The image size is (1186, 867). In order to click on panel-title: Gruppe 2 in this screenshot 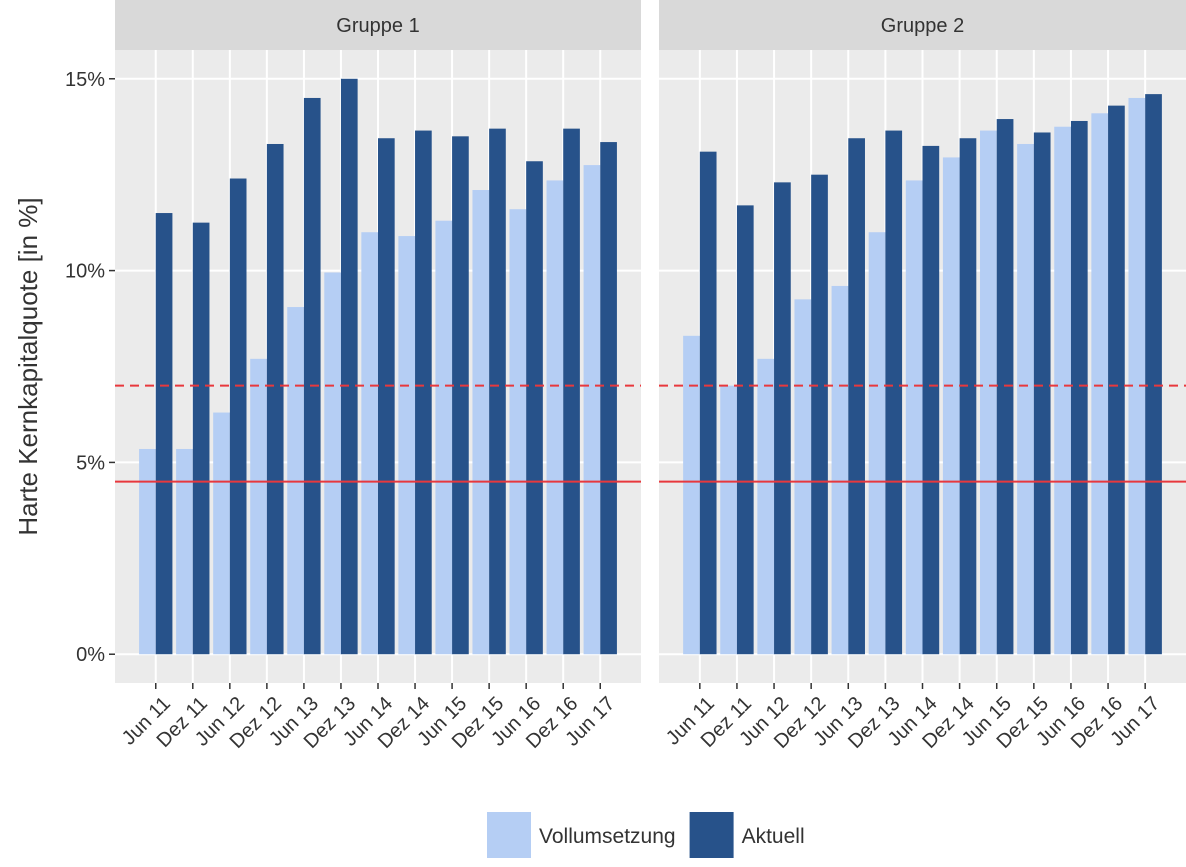, I will do `click(922, 26)`.